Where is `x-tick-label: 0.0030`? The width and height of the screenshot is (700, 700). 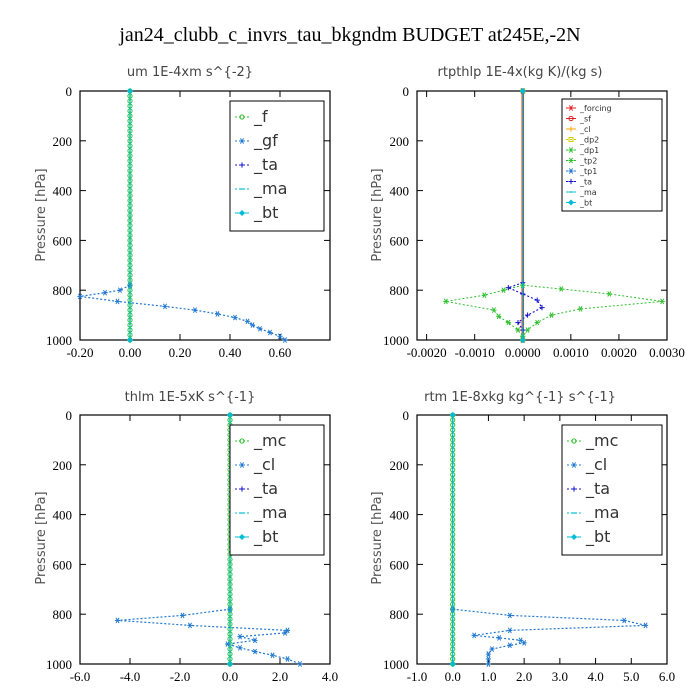
x-tick-label: 0.0030 is located at coordinates (667, 352).